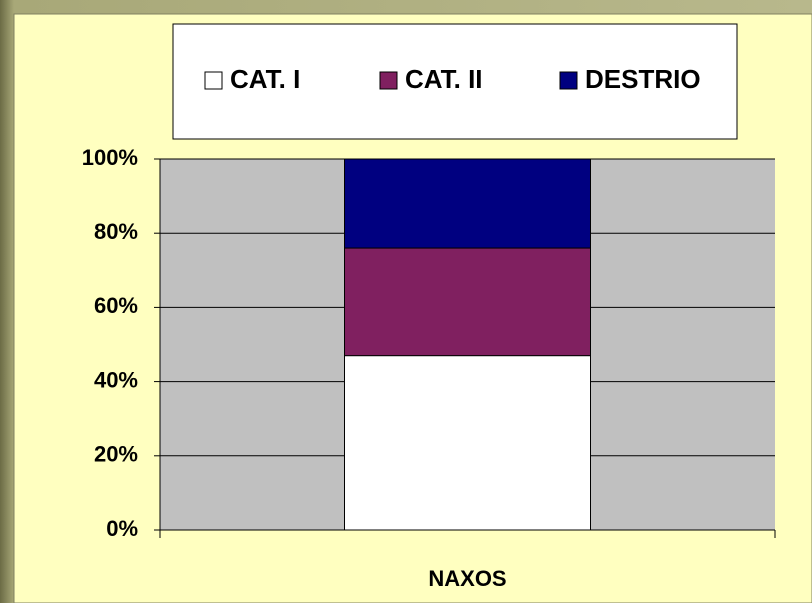 The width and height of the screenshot is (812, 603). What do you see at coordinates (116, 231) in the screenshot?
I see `y-tick-label: 80%` at bounding box center [116, 231].